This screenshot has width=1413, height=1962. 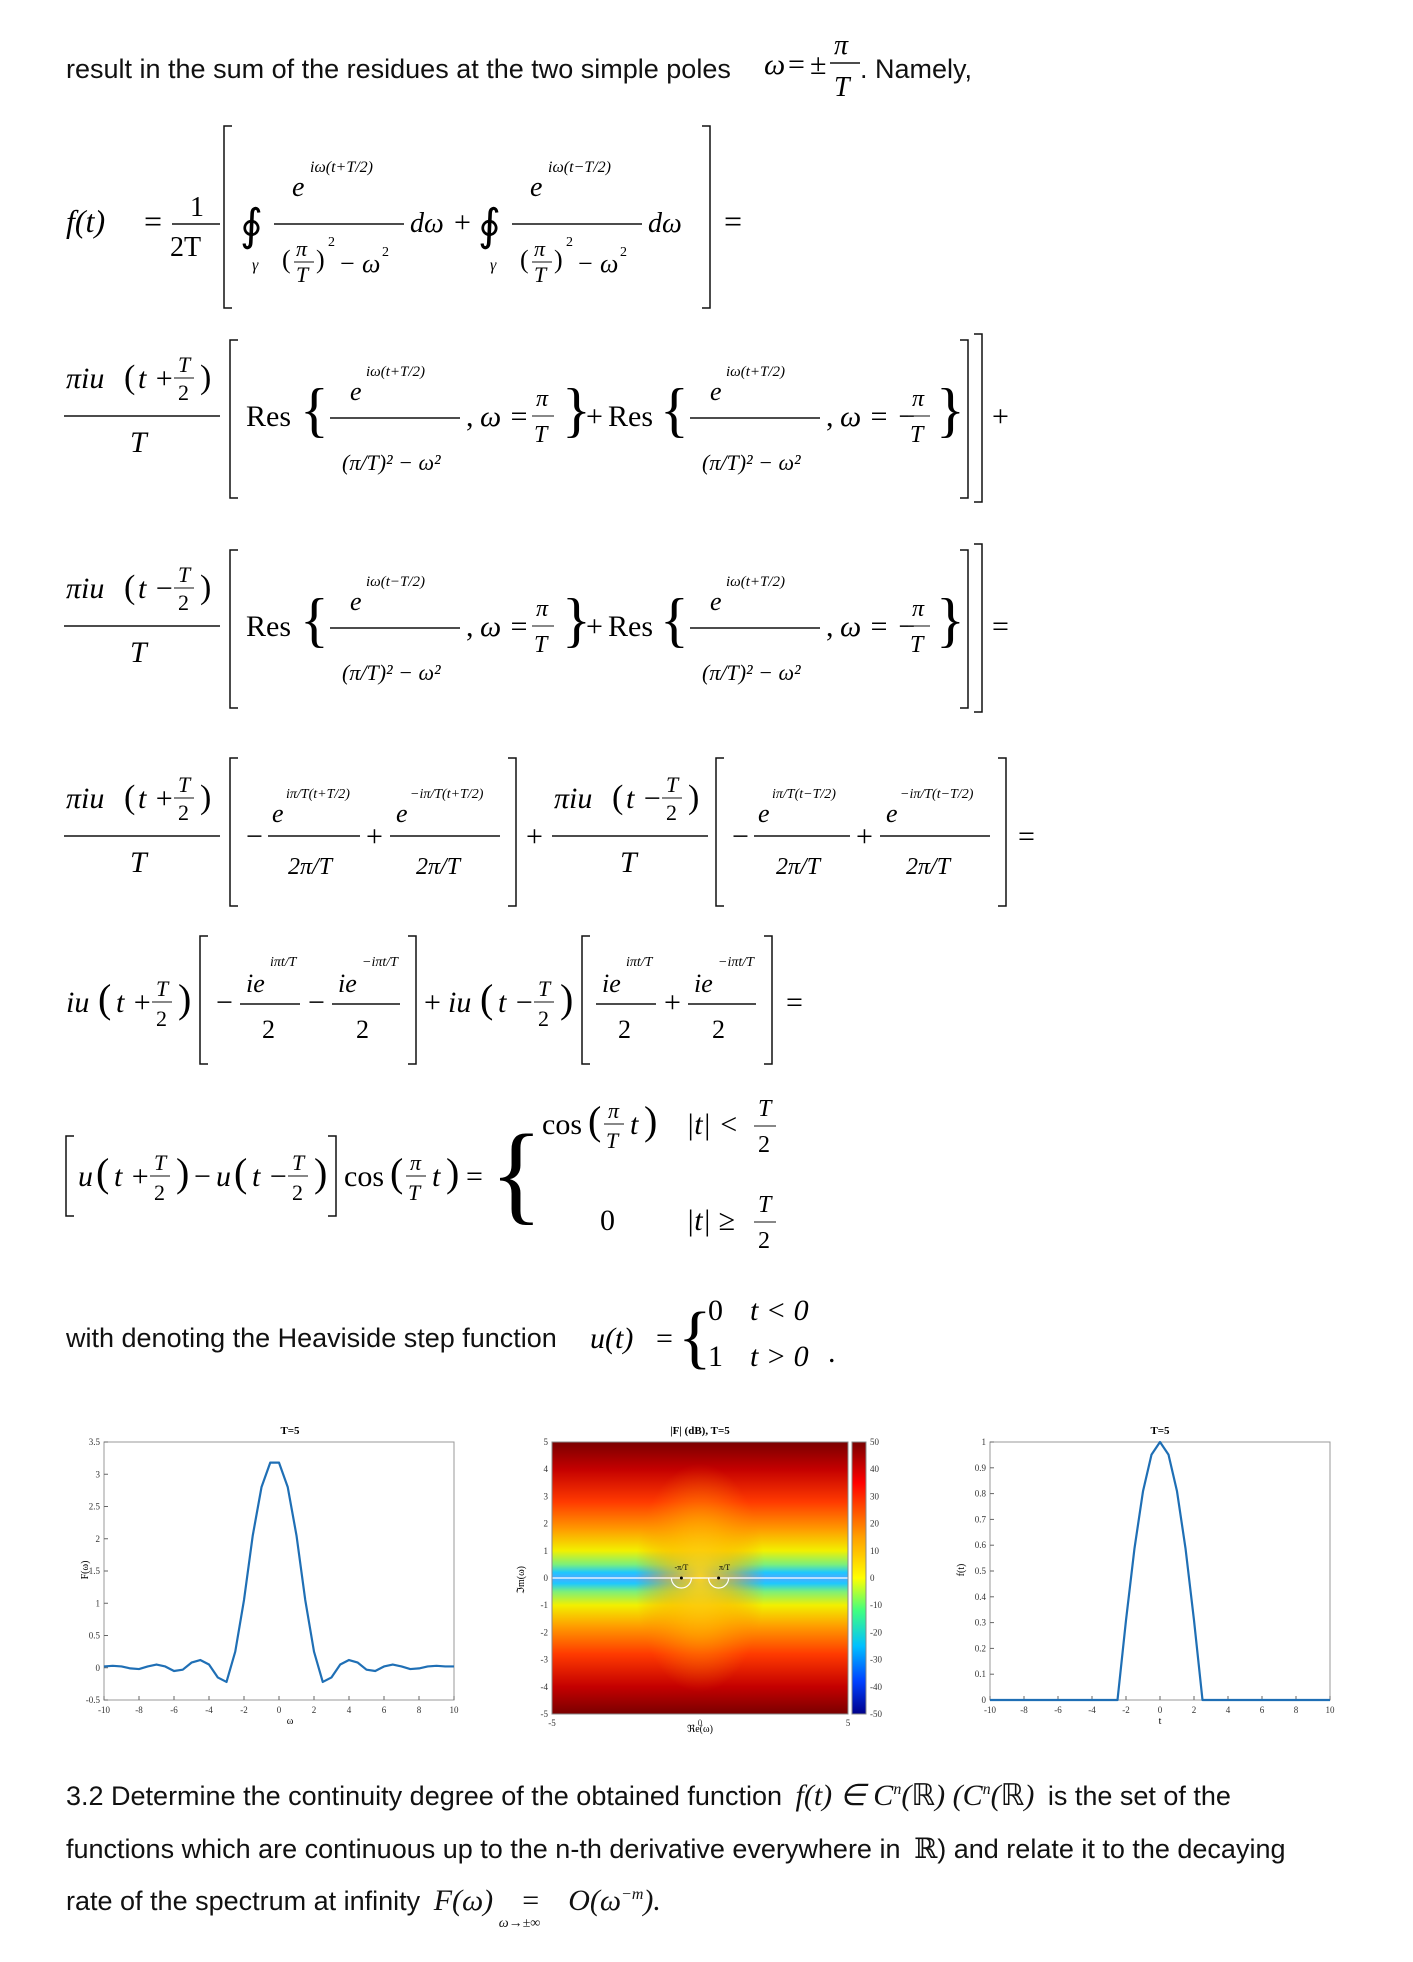 I want to click on colorbar-tick-label: -10, so click(x=876, y=1605).